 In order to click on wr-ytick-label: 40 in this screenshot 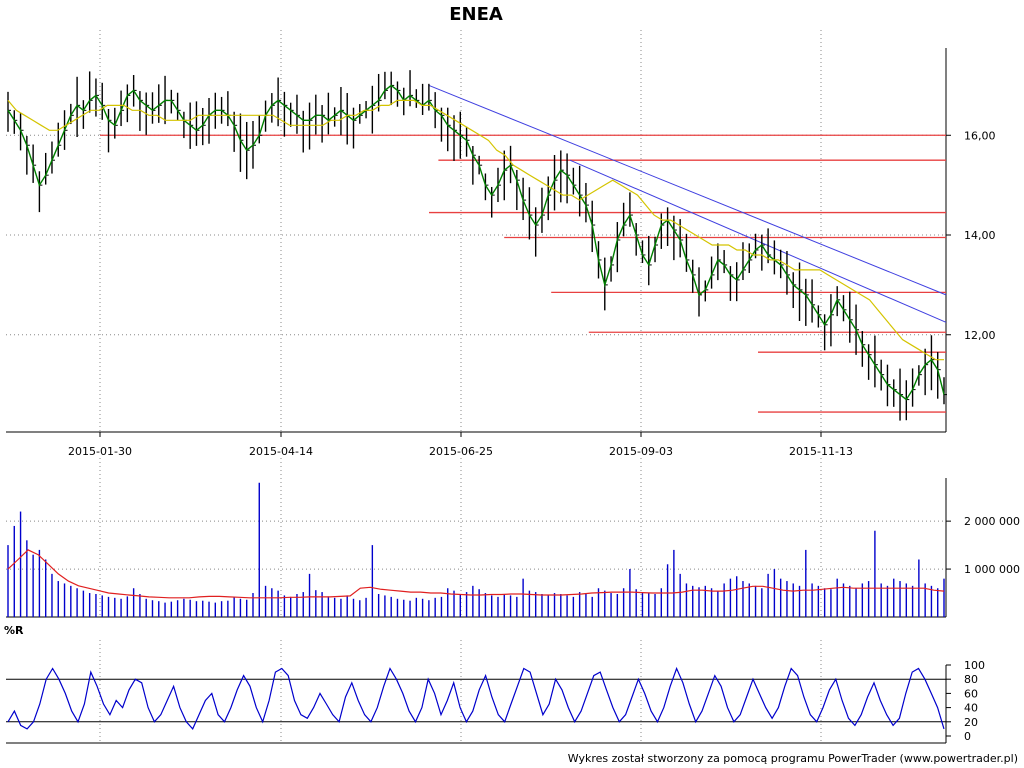, I will do `click(971, 708)`.